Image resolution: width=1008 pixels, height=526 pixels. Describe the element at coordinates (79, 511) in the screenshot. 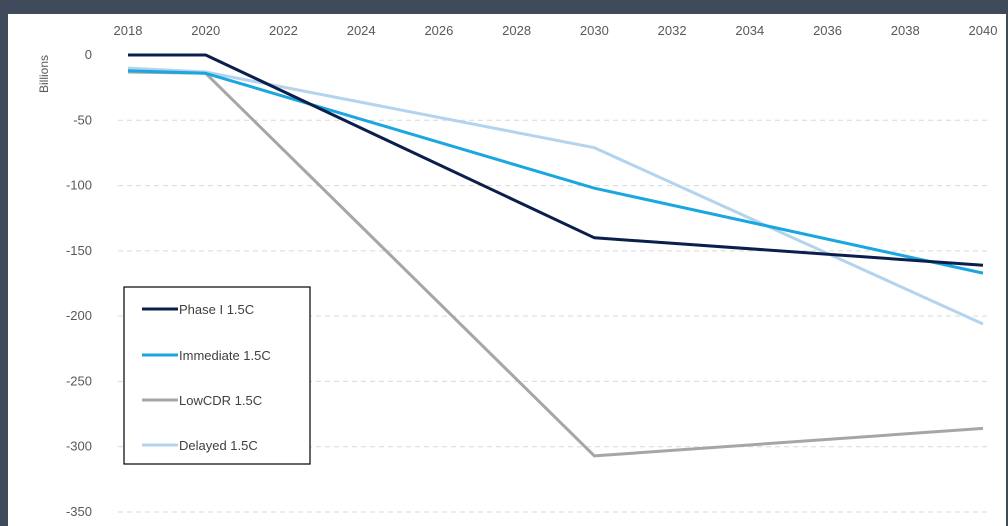

I see `y-tick-label: -350` at that location.